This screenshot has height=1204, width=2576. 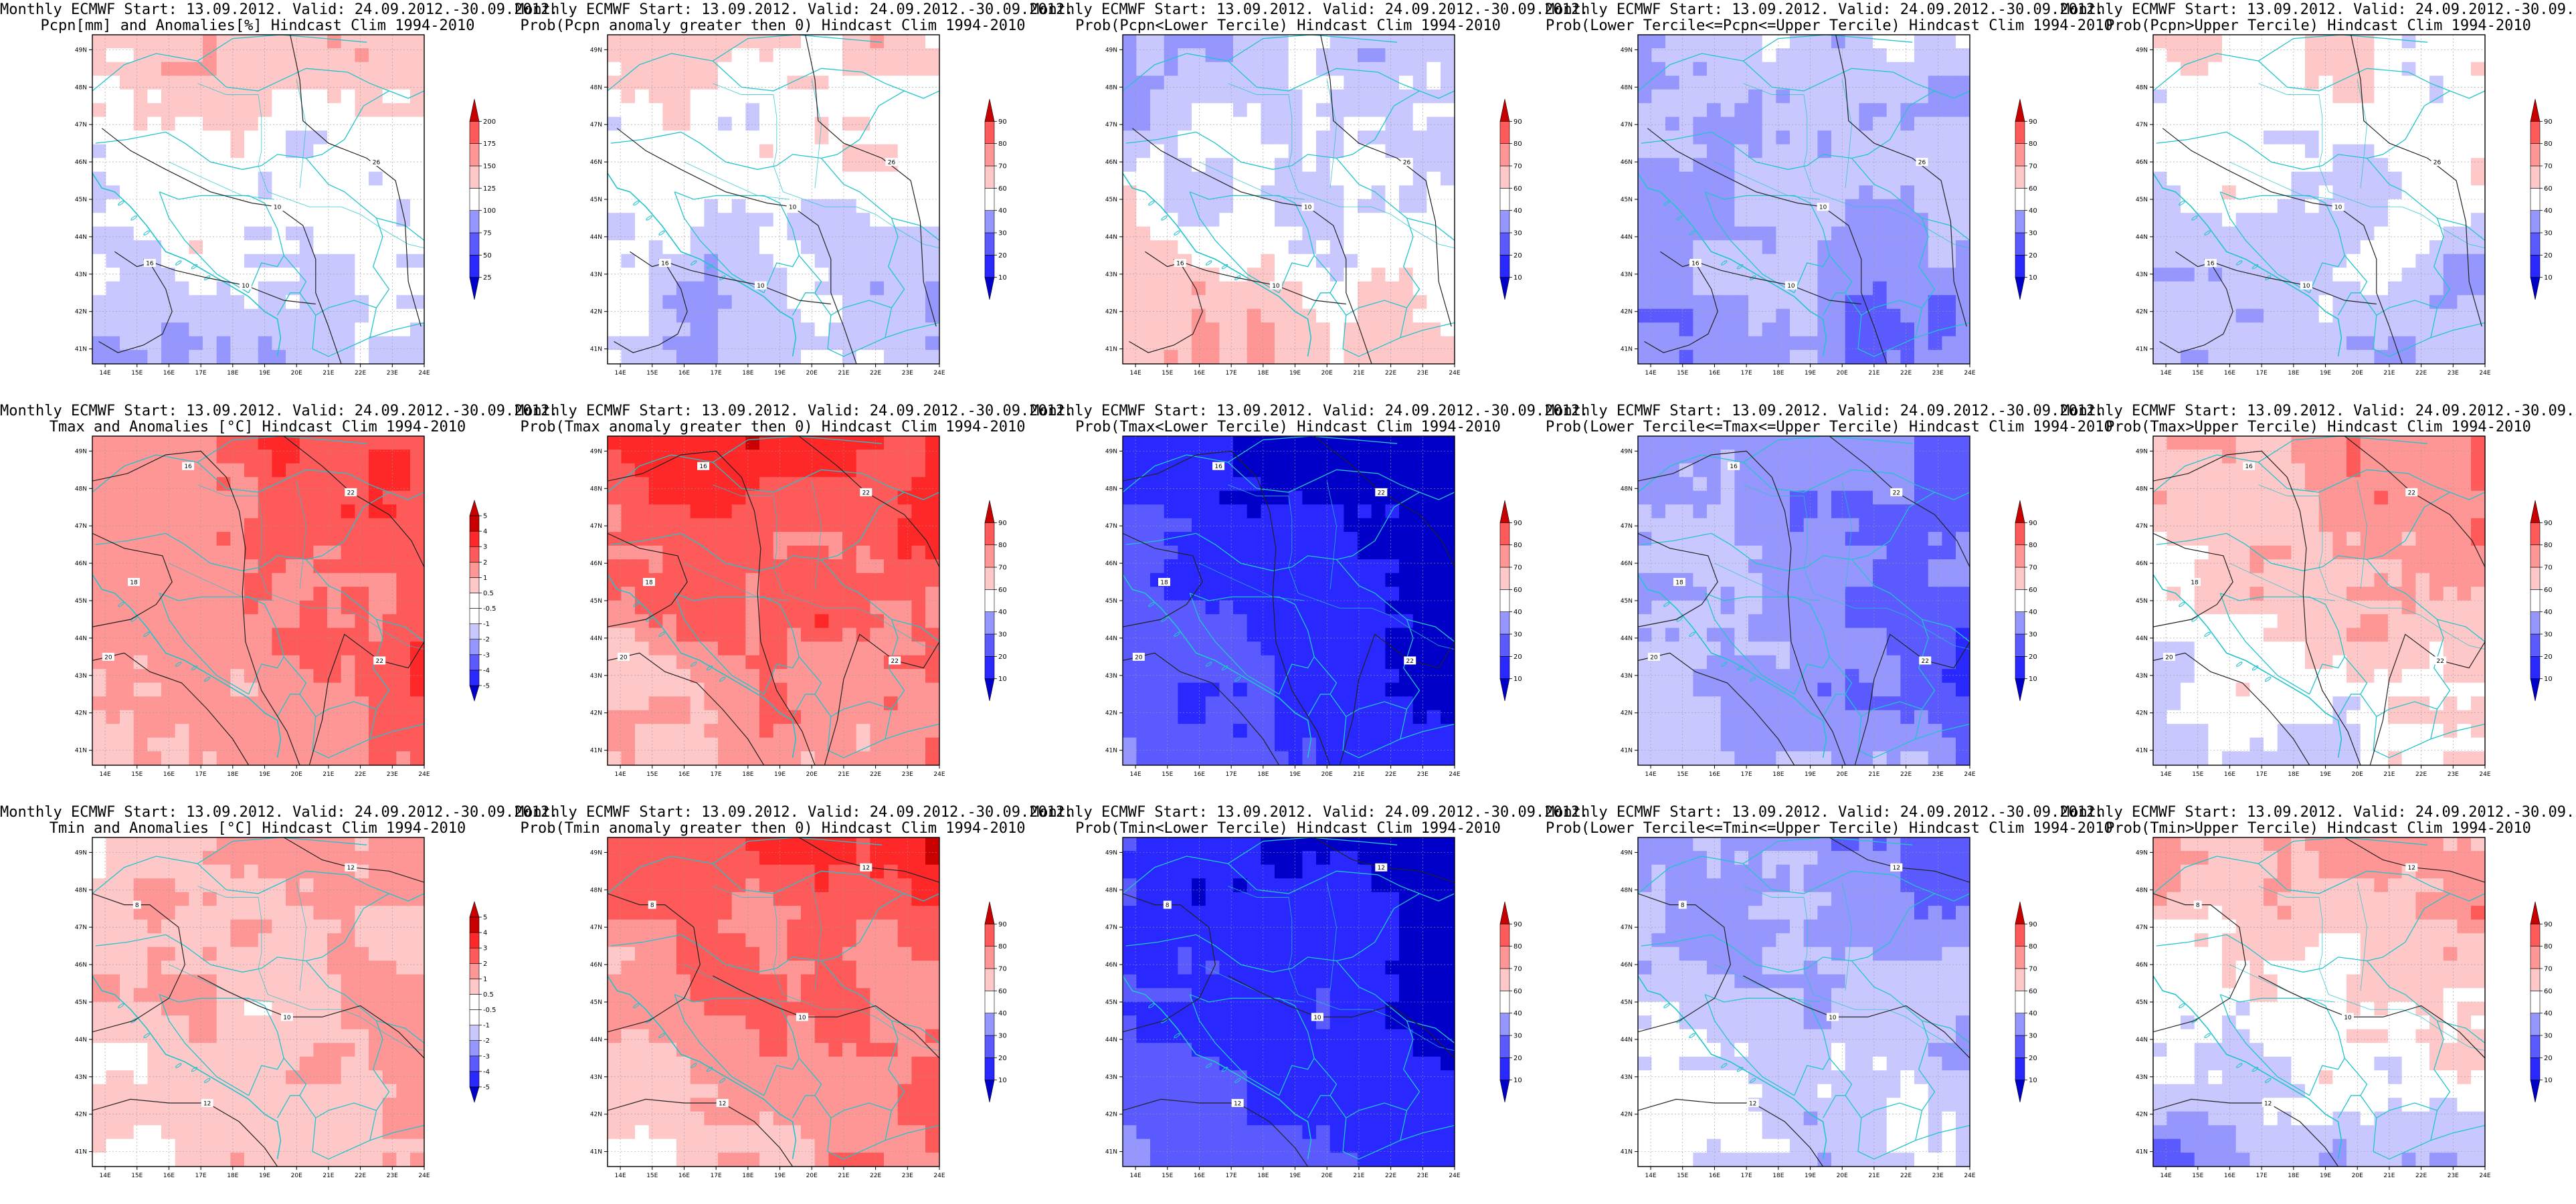 What do you see at coordinates (2541, 1002) in the screenshot?
I see `colorbar: 10 20 30 40 60 70 80 90` at bounding box center [2541, 1002].